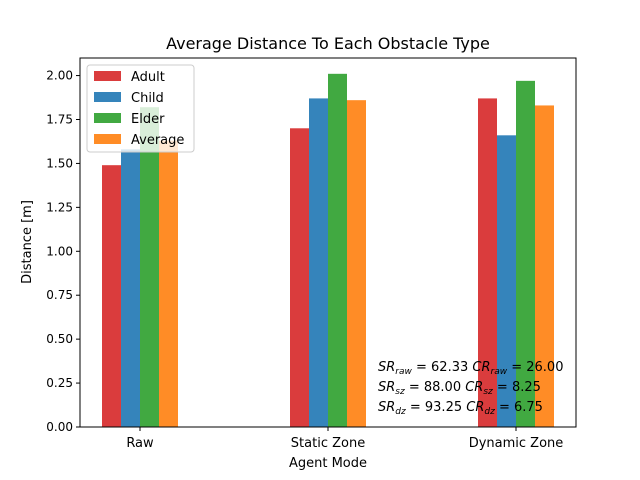  What do you see at coordinates (107, 139) in the screenshot?
I see `legend-swatch-average` at bounding box center [107, 139].